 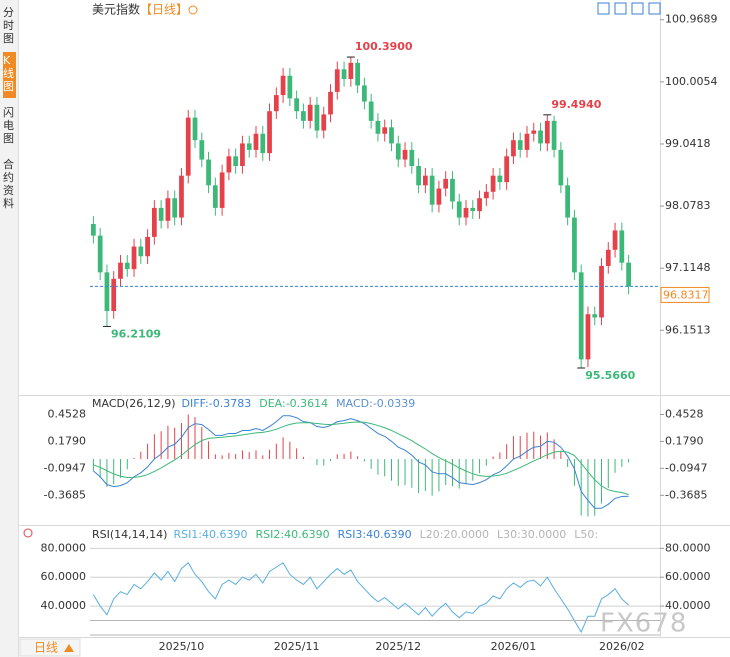 What do you see at coordinates (629, 8) in the screenshot?
I see `toolbar` at bounding box center [629, 8].